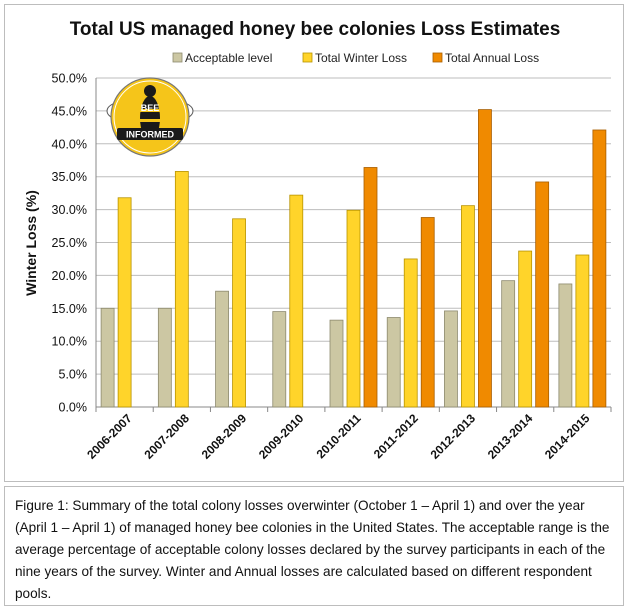  What do you see at coordinates (396, 436) in the screenshot?
I see `x-tick-label: 2011-2012` at bounding box center [396, 436].